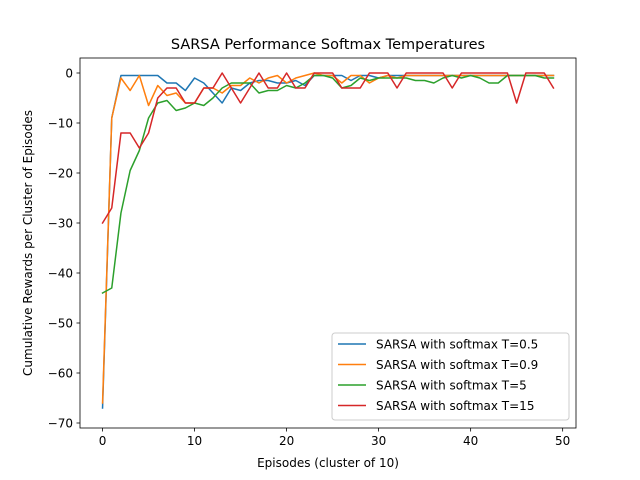 The width and height of the screenshot is (640, 480). I want to click on y-tick-label: −60, so click(60, 373).